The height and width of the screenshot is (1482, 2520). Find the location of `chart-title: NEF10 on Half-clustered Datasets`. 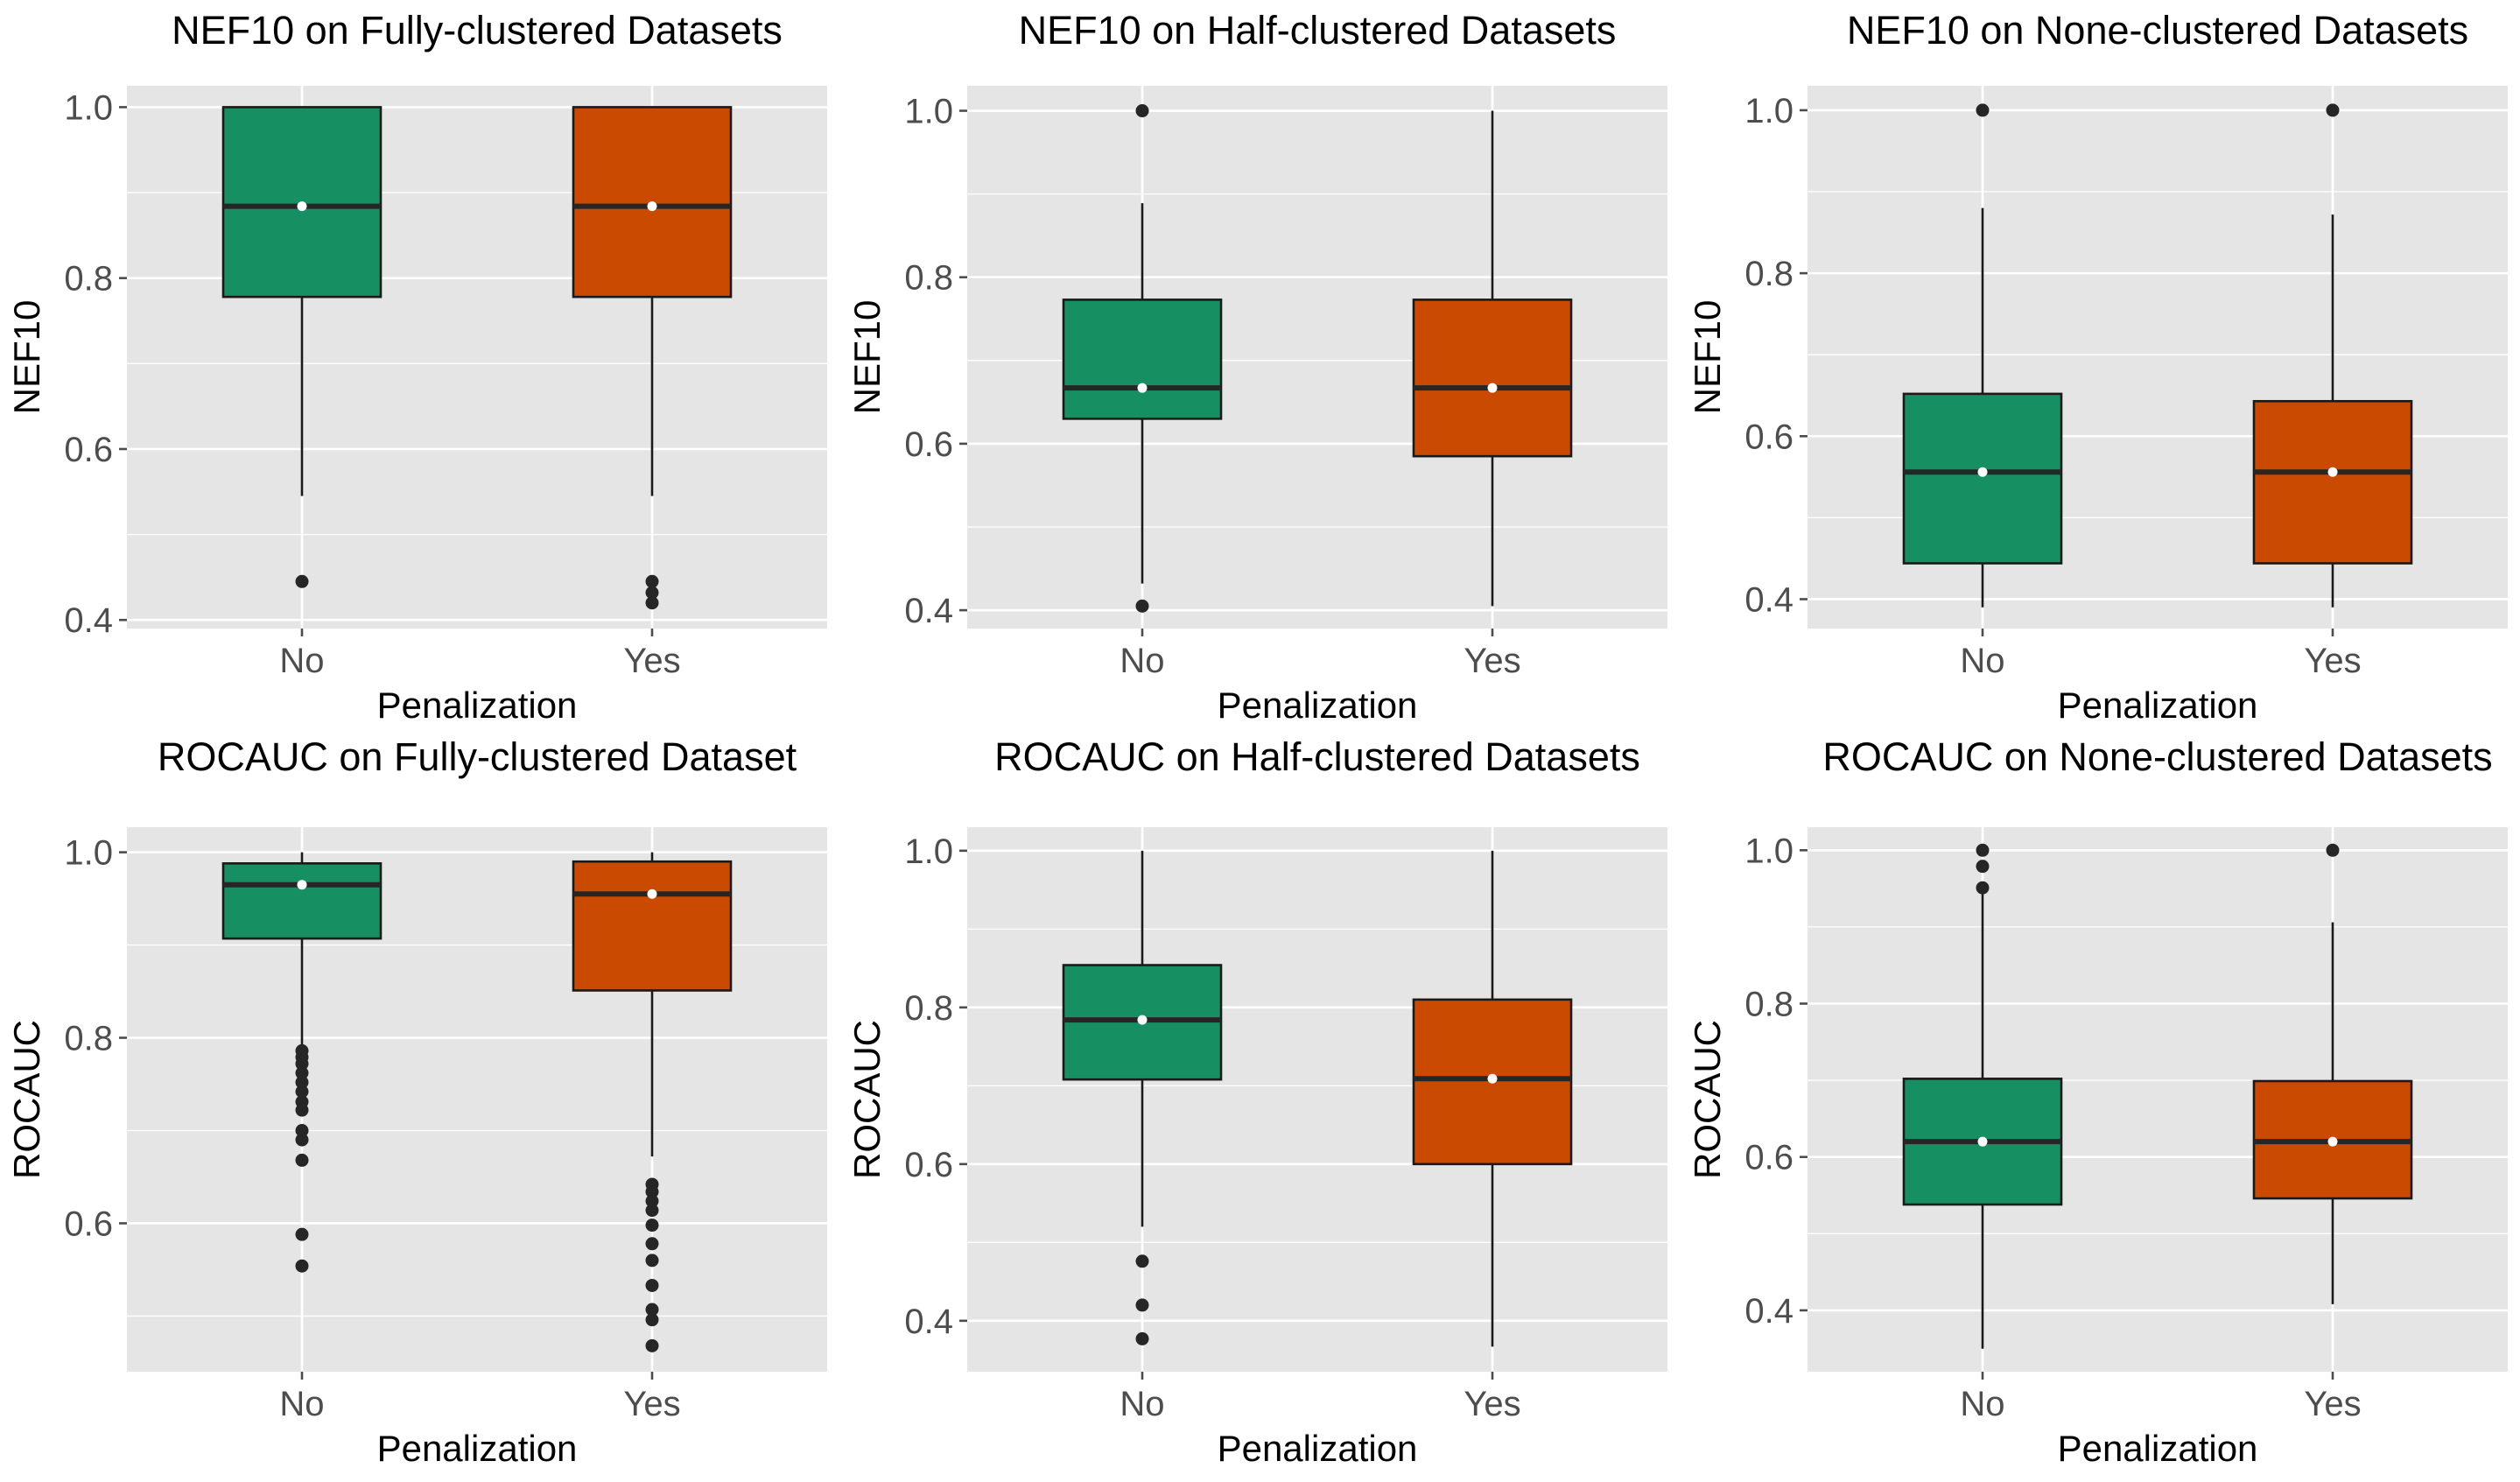

chart-title: NEF10 on Half-clustered Datasets is located at coordinates (1318, 31).